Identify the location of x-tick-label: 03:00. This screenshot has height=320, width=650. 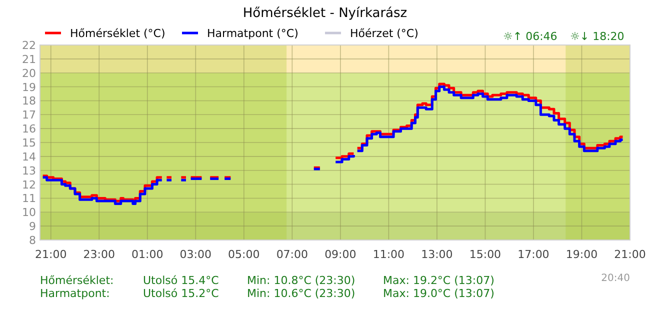
(196, 254).